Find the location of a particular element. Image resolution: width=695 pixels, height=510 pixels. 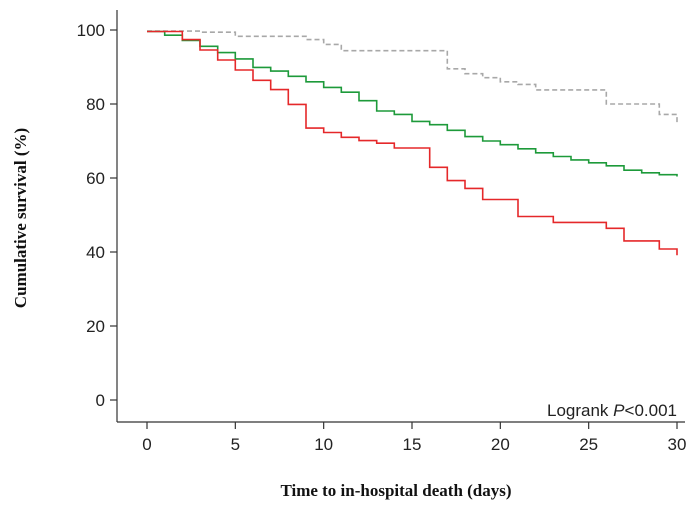

x-tick-label: 15 is located at coordinates (412, 444).